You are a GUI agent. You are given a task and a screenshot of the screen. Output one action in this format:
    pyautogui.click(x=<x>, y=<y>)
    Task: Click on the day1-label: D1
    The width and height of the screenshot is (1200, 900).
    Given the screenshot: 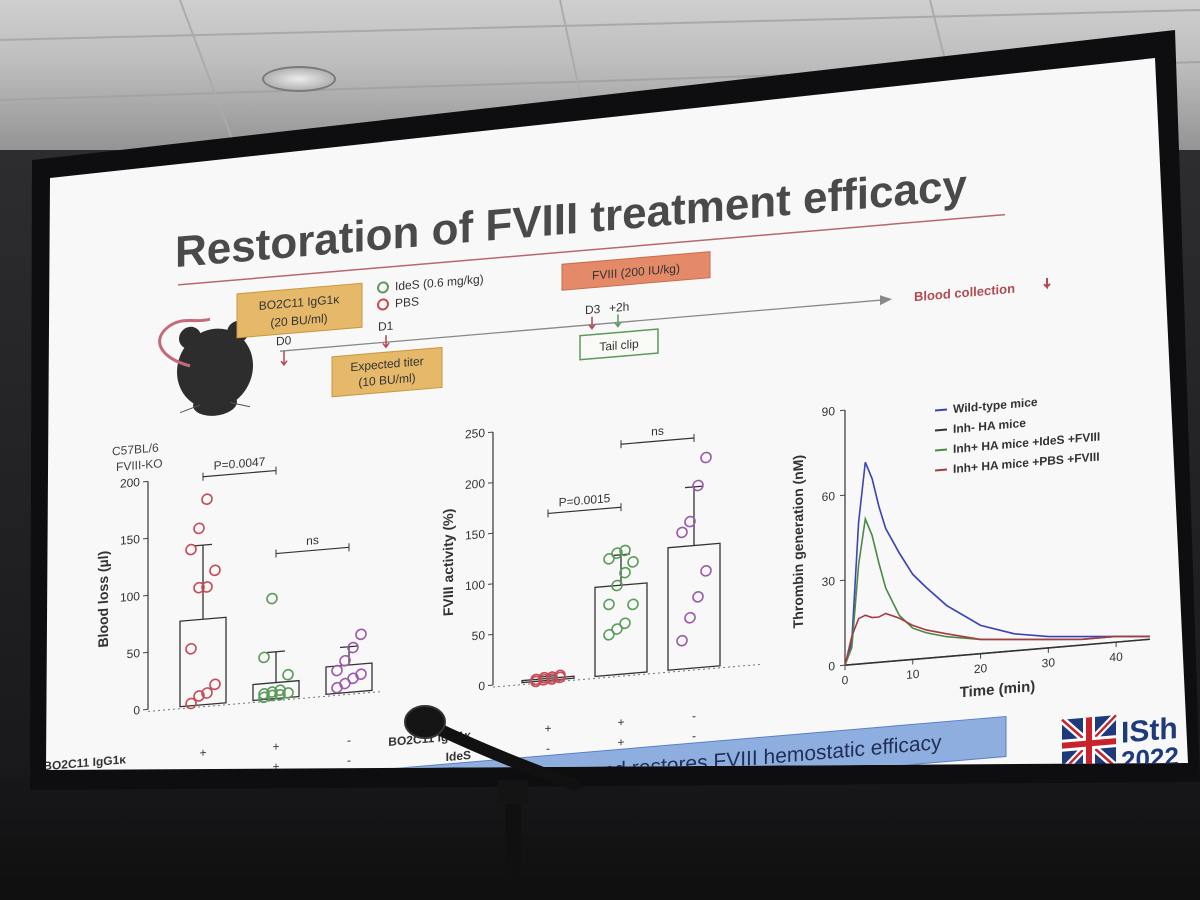 What is the action you would take?
    pyautogui.click(x=386, y=326)
    